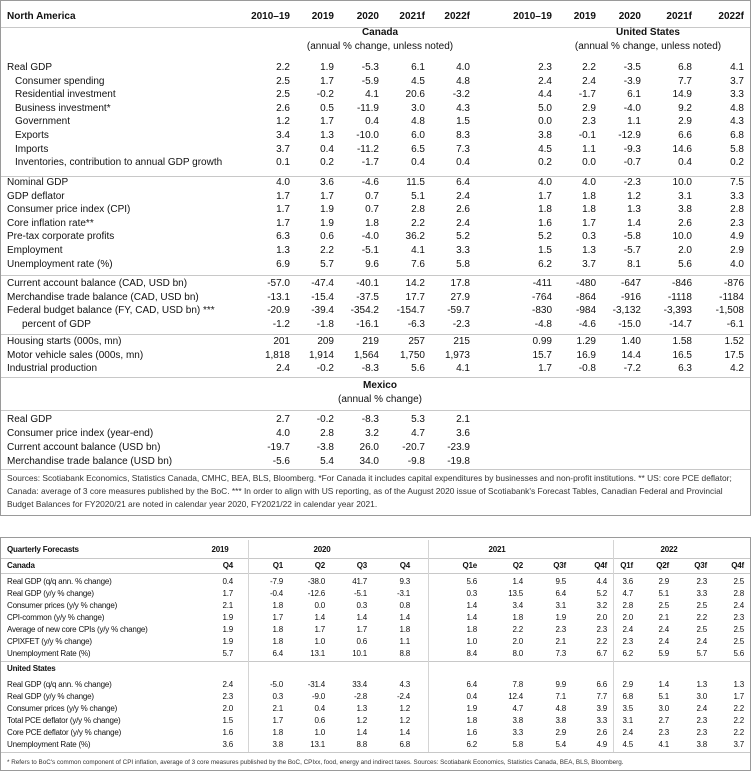 Image resolution: width=752 pixels, height=771 pixels. I want to click on cell: 0.3, so click(471, 593).